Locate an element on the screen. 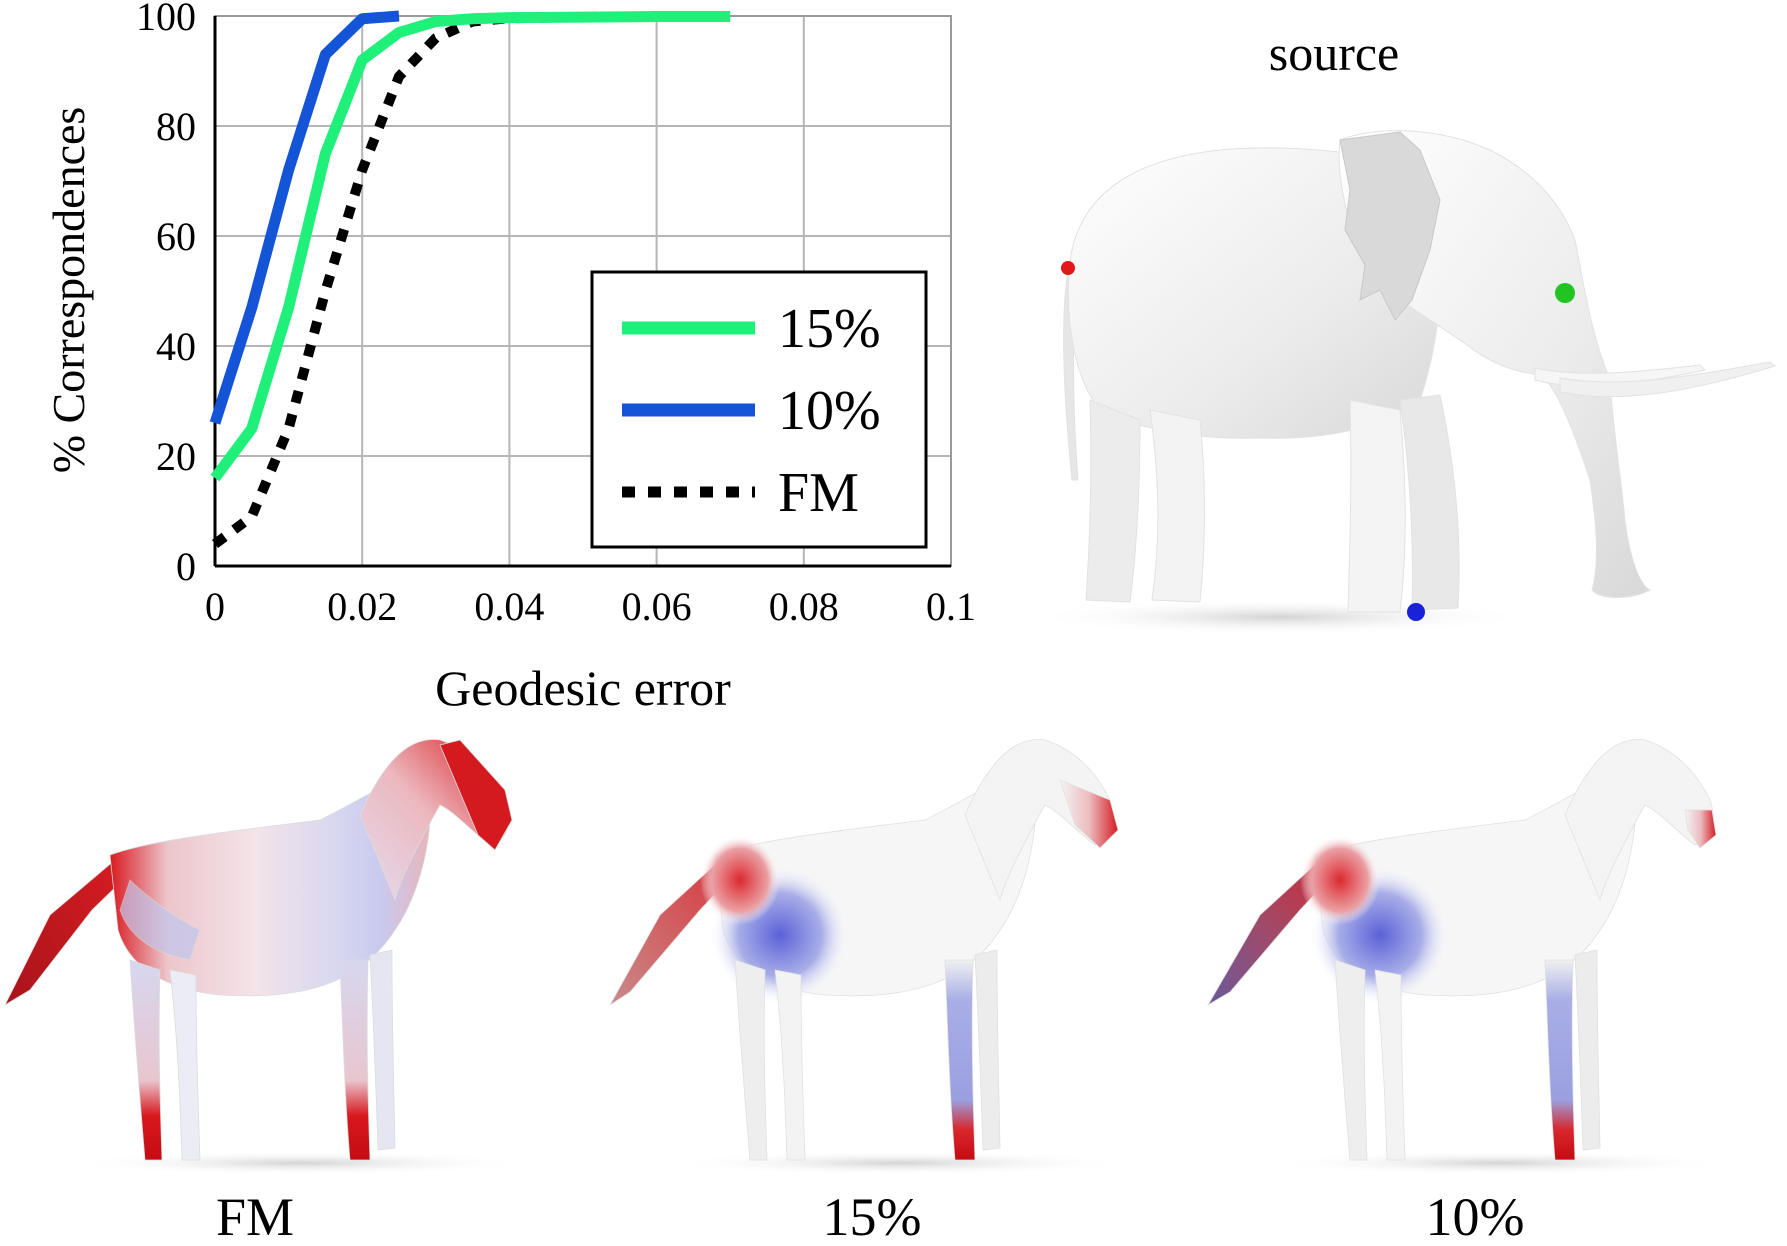  legend: 15% 10% FM is located at coordinates (759, 409).